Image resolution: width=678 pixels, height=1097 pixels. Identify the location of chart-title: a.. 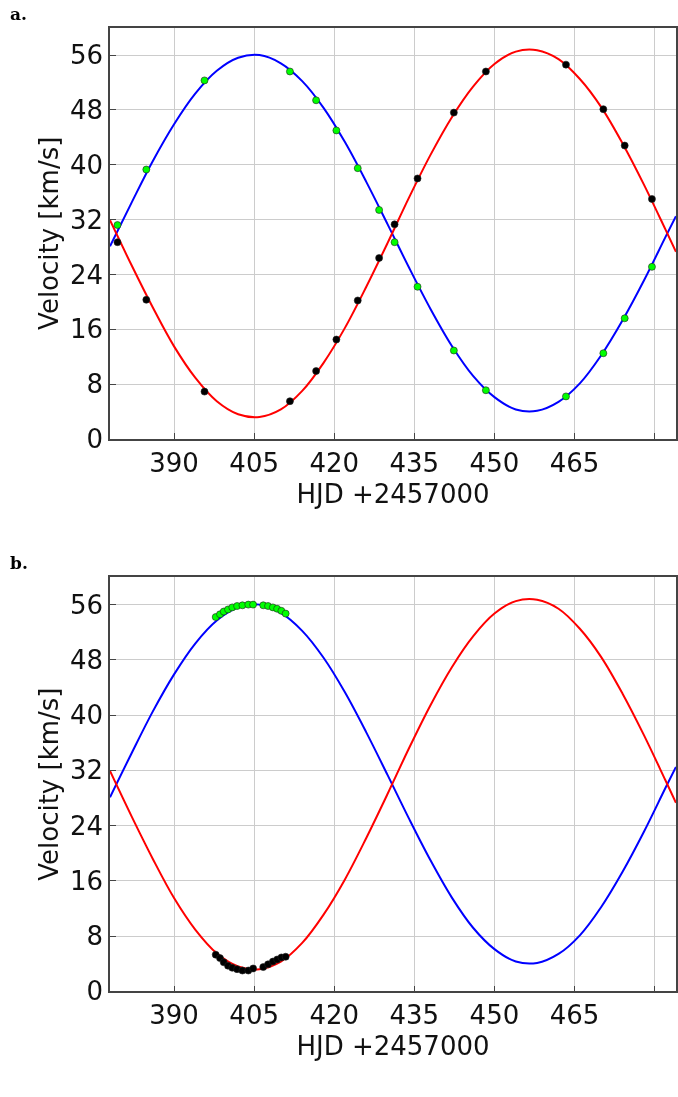
(18, 14).